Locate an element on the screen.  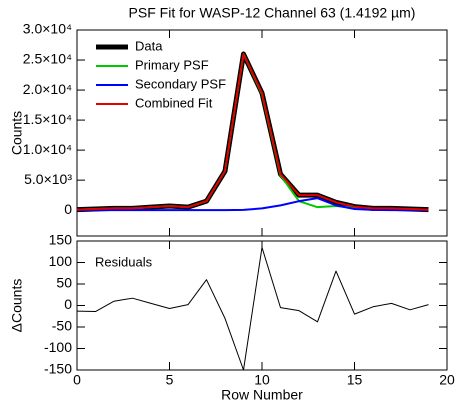
x-tick-label: 10 is located at coordinates (262, 380).